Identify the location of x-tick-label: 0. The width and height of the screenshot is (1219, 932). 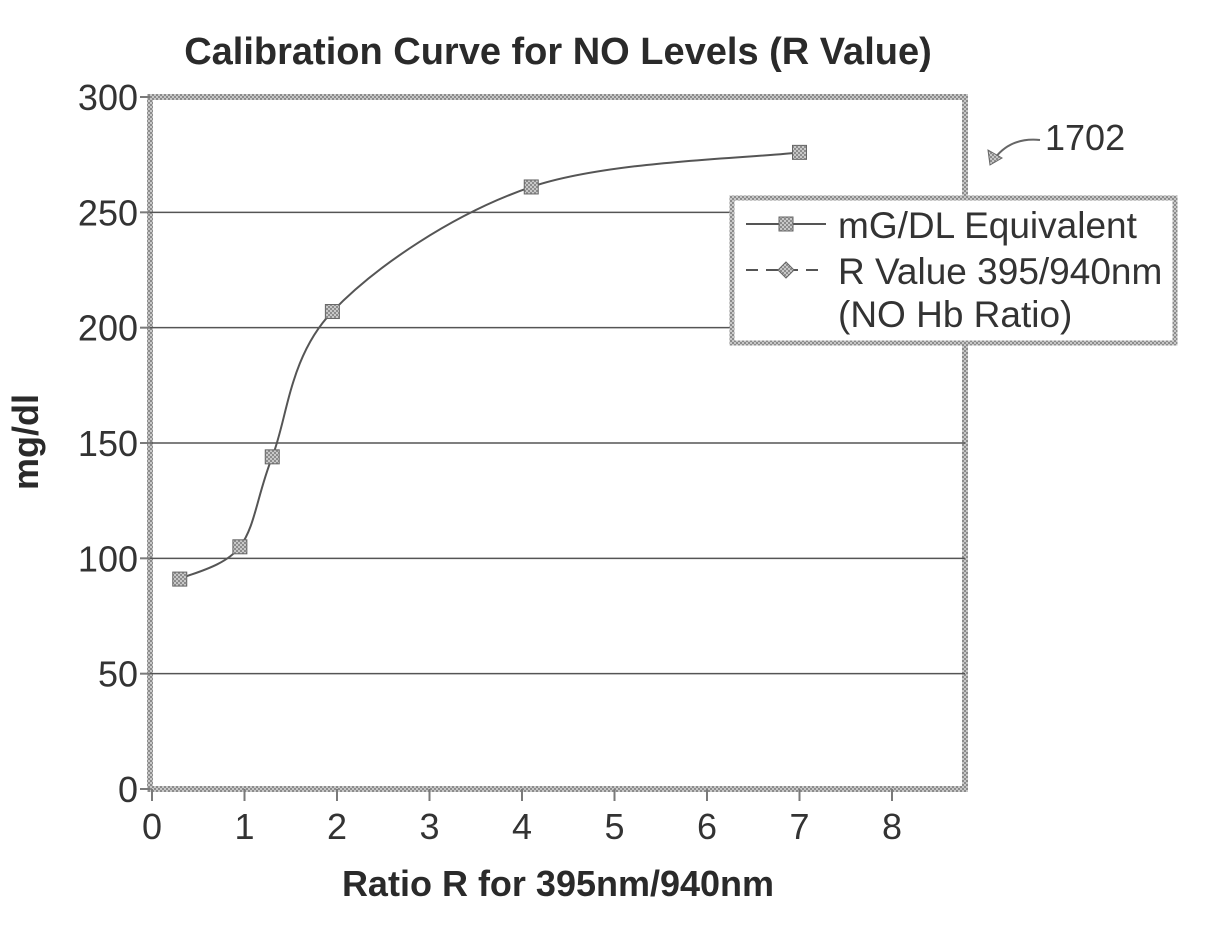
(152, 826).